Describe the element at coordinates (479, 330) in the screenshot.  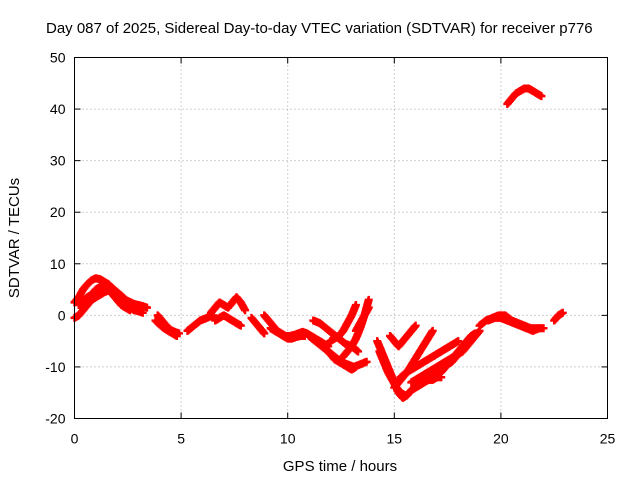
I see `data-point-trace-w` at that location.